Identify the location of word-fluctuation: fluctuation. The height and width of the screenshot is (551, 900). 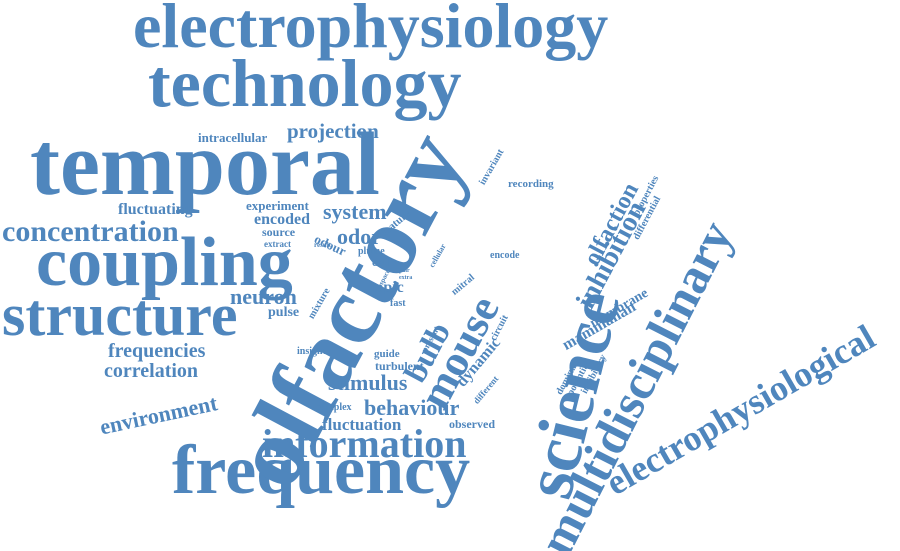
(362, 424).